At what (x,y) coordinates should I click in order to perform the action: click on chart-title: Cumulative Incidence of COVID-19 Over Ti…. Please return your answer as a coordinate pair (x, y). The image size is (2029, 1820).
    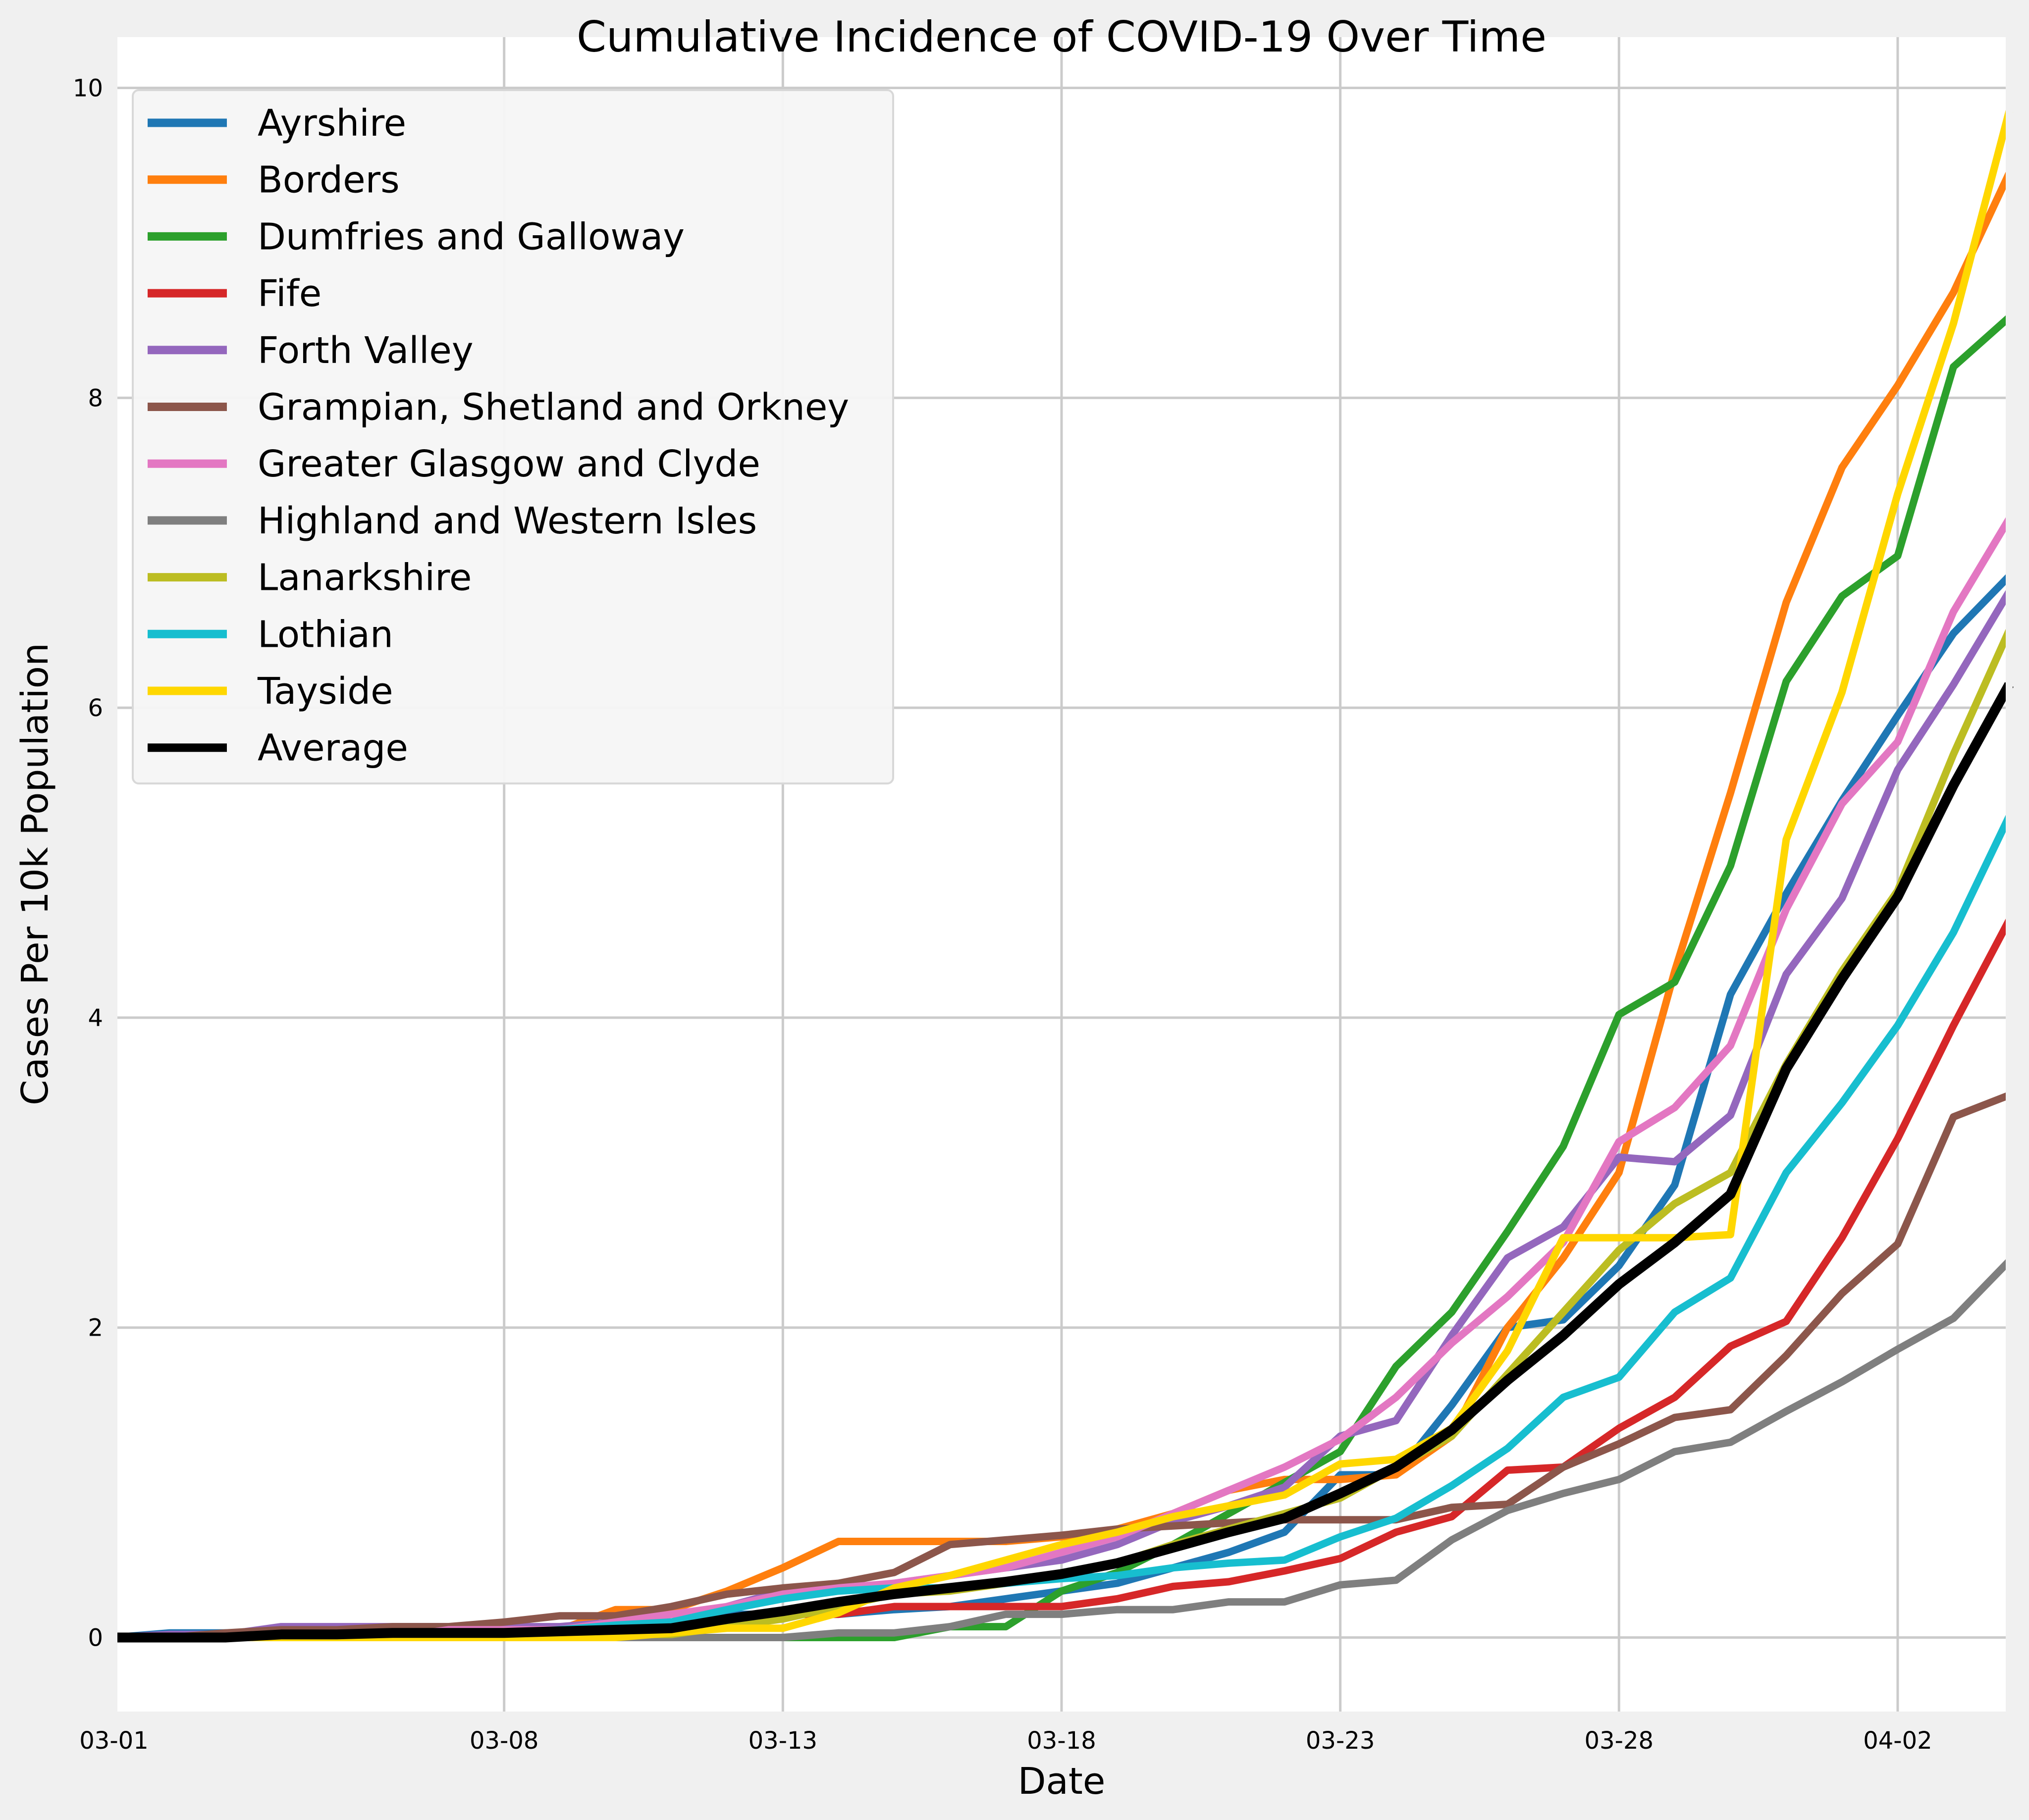
    Looking at the image, I should click on (1062, 37).